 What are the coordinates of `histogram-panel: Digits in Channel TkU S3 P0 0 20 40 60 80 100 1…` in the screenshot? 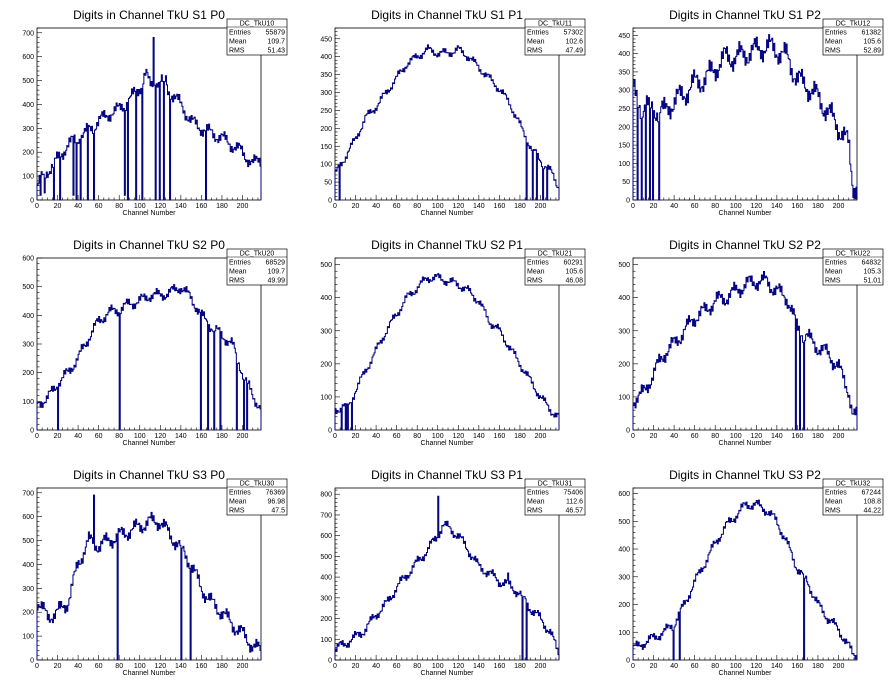 It's located at (149, 575).